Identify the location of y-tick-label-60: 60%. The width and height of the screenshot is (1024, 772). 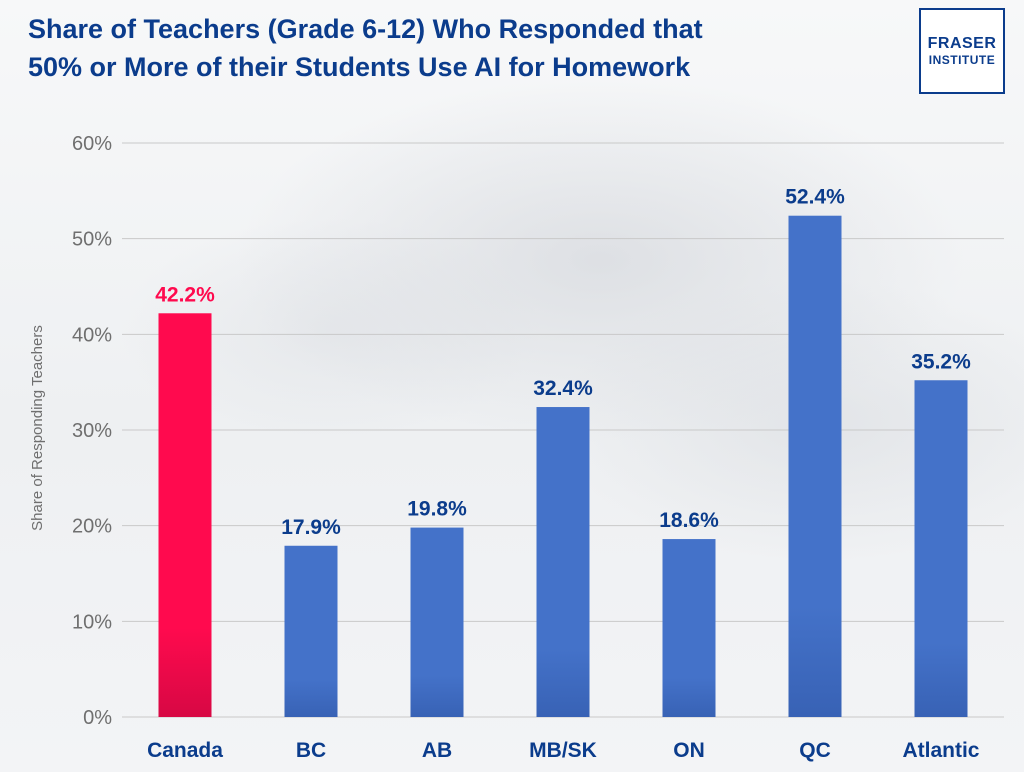
(92, 144).